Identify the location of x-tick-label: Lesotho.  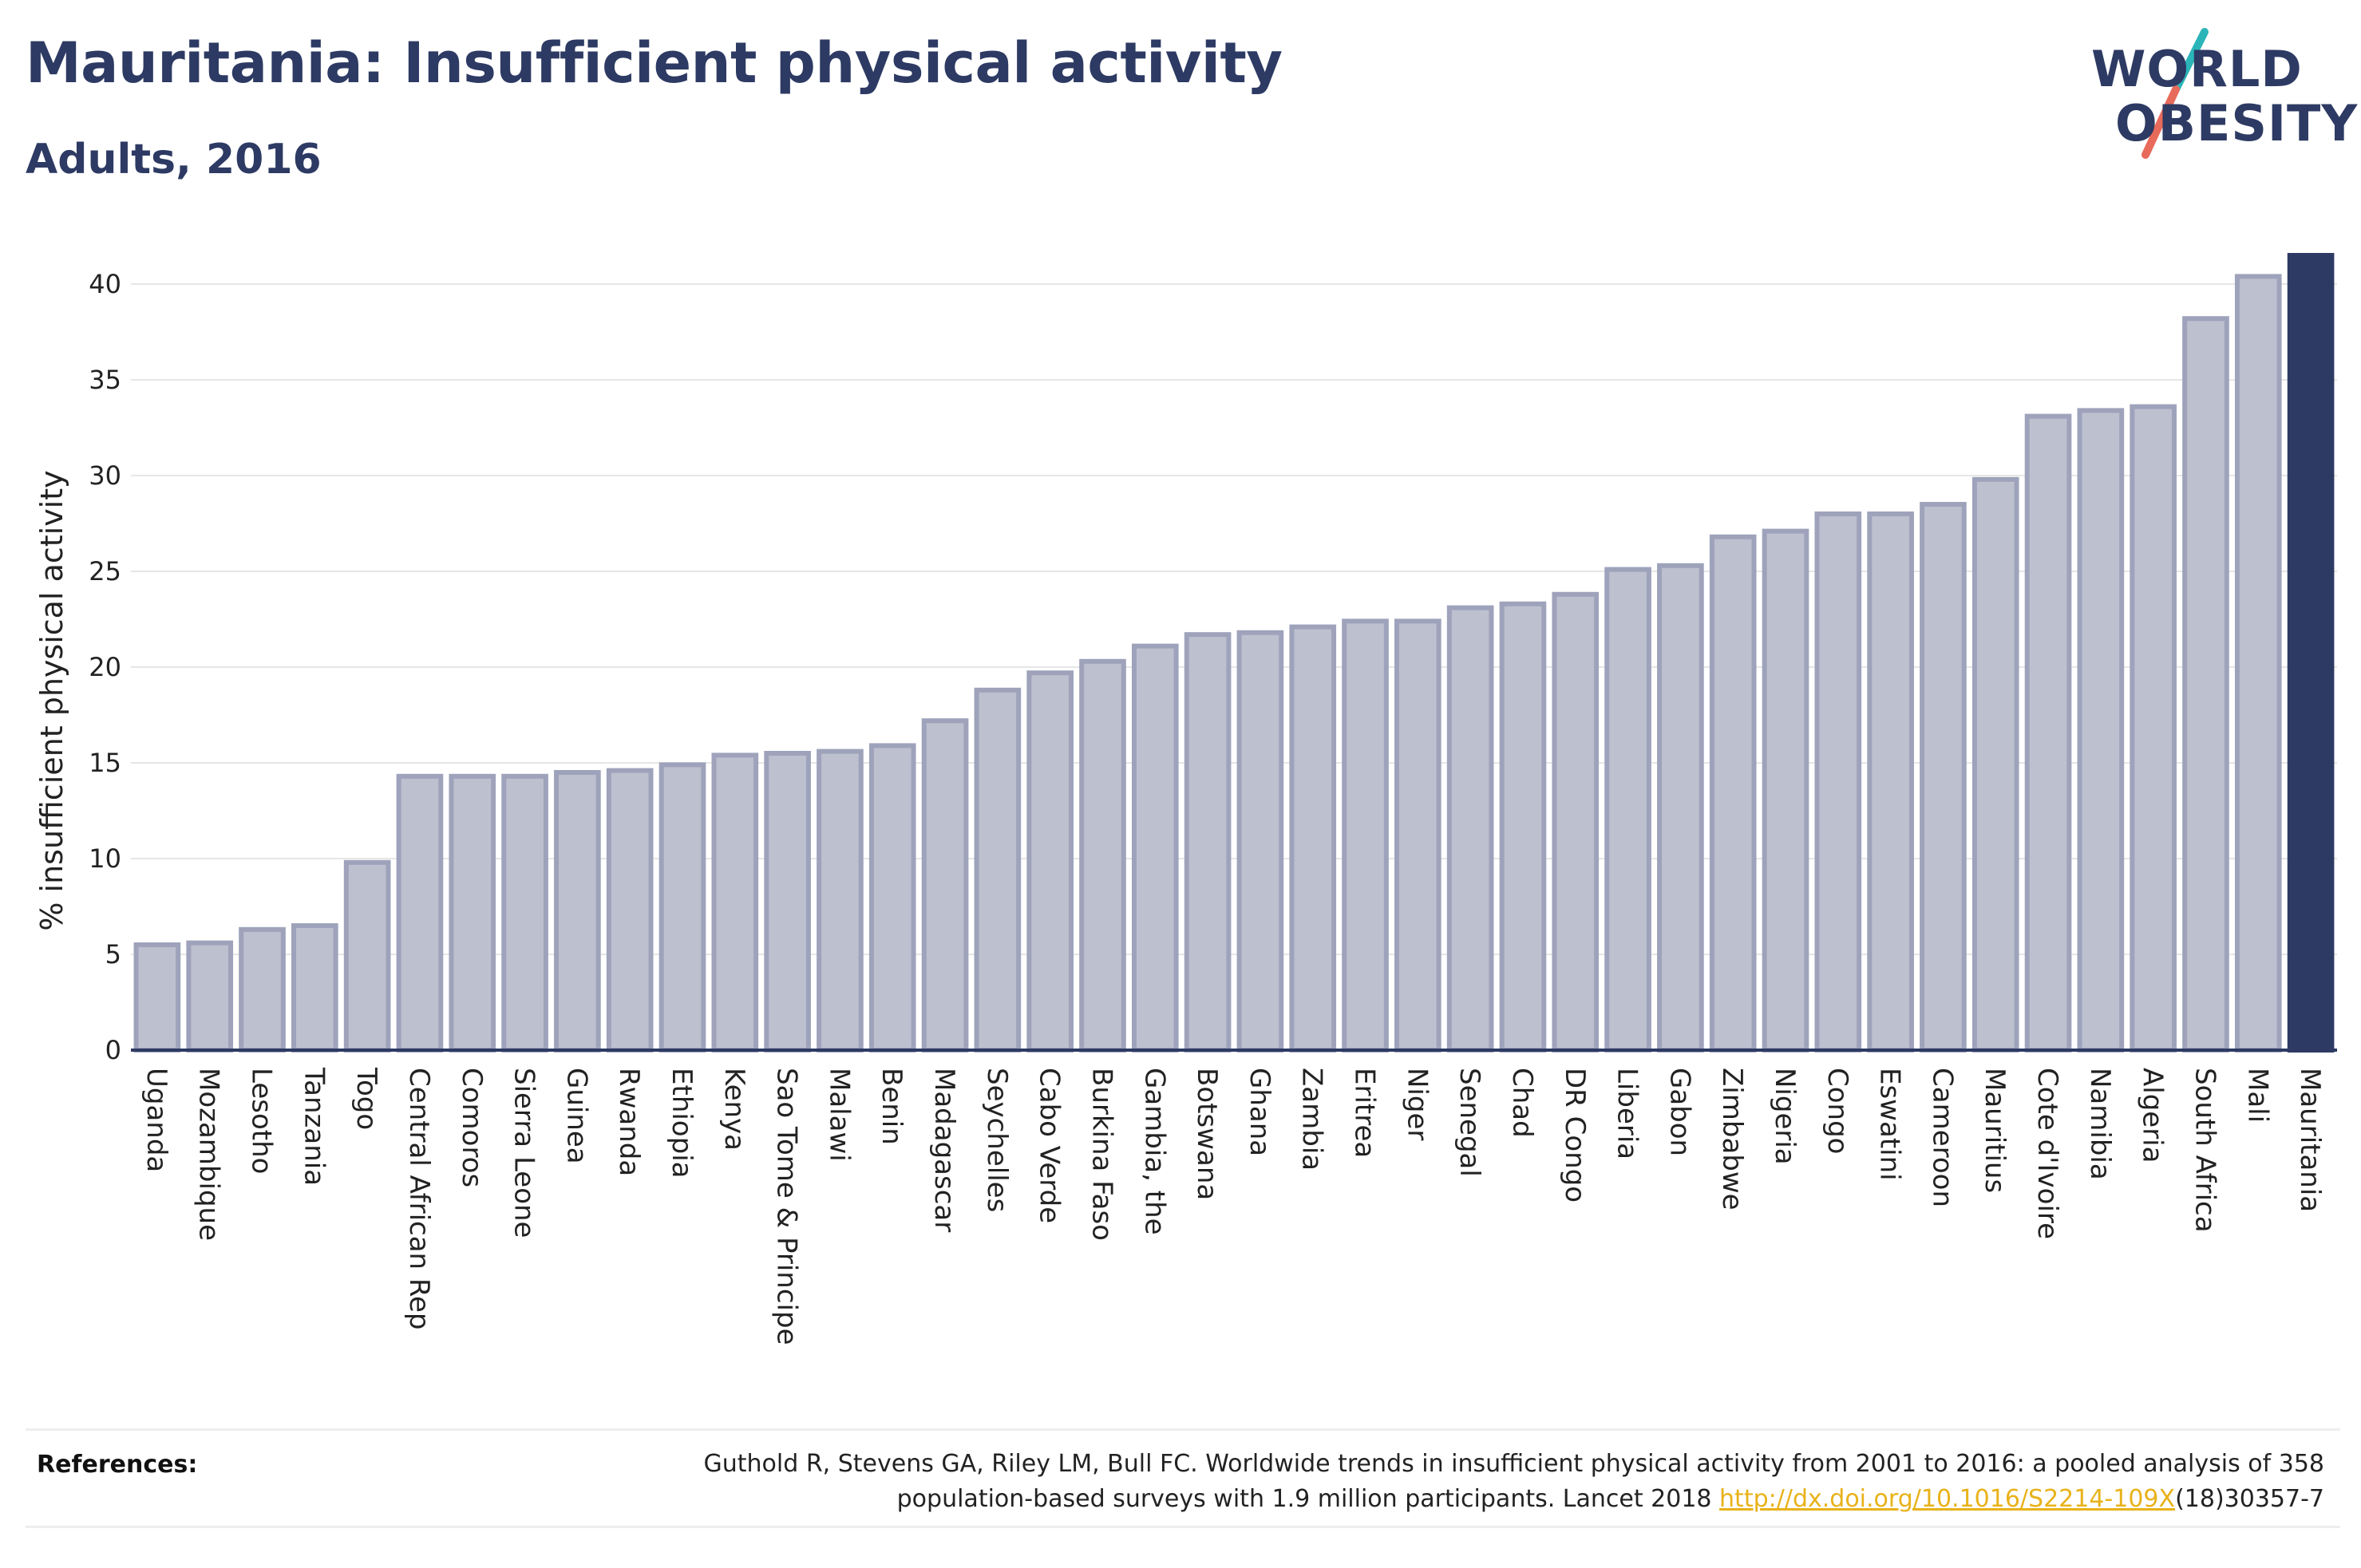
(262, 1121).